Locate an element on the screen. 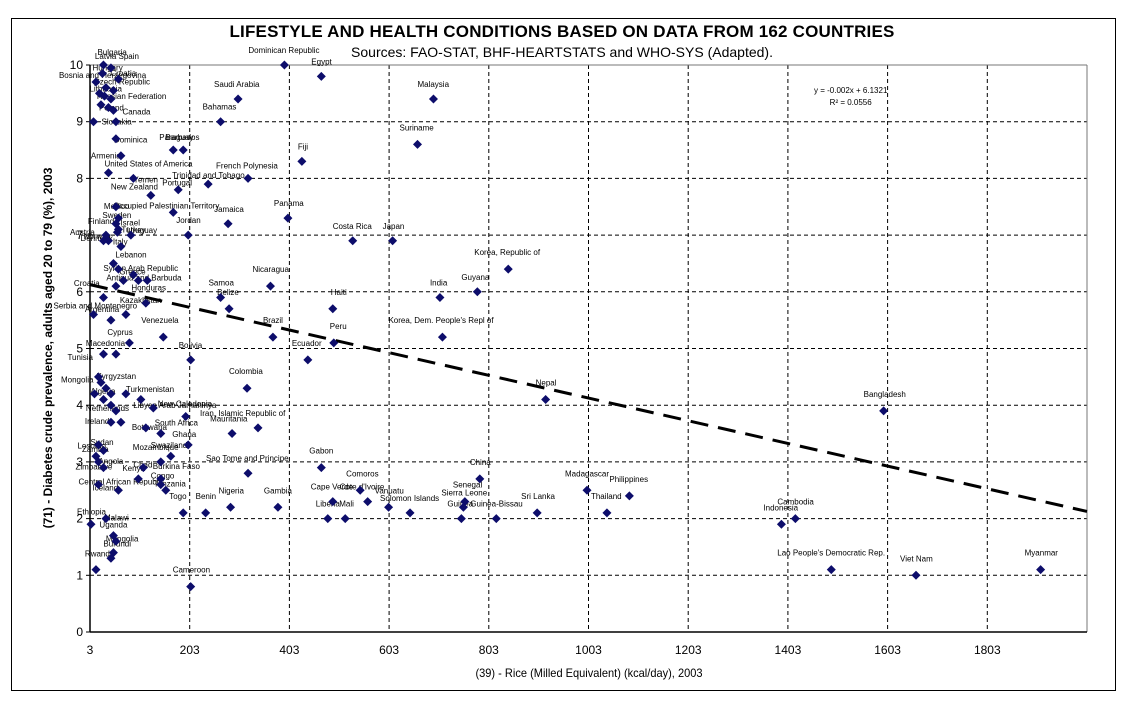  data-point-label: Swaziland is located at coordinates (169, 445).